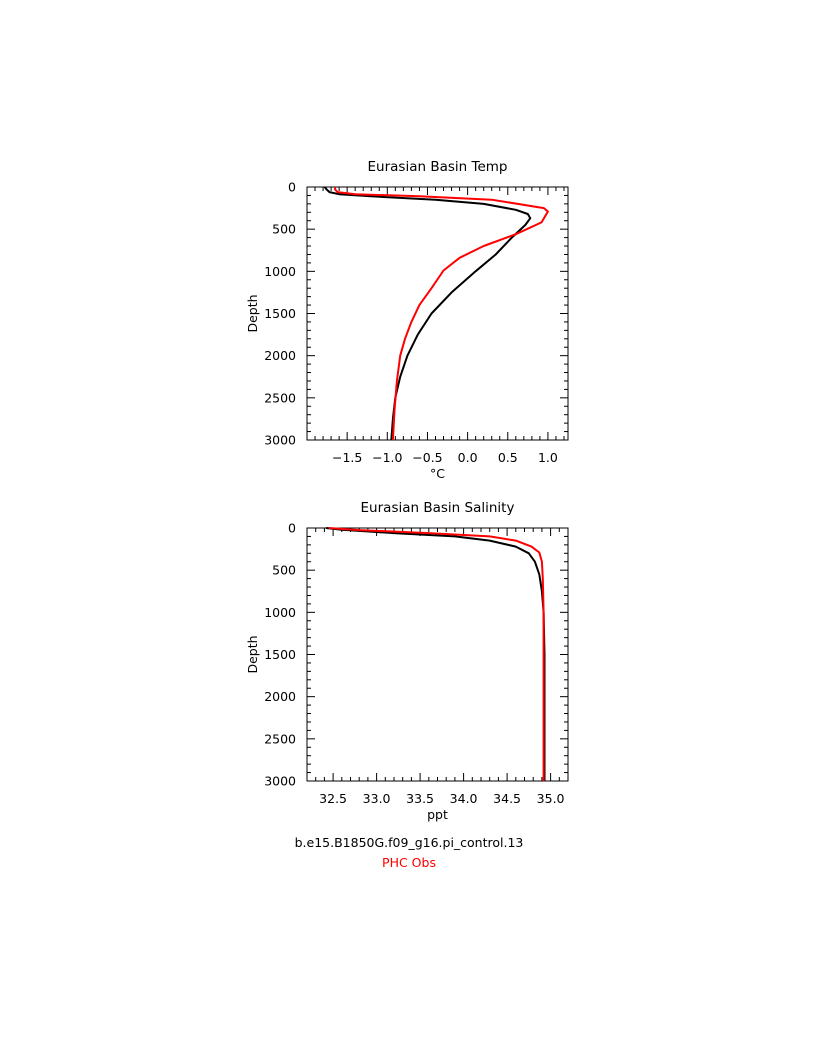 This screenshot has height=1055, width=818. What do you see at coordinates (507, 798) in the screenshot?
I see `x-tick-label: 34.5` at bounding box center [507, 798].